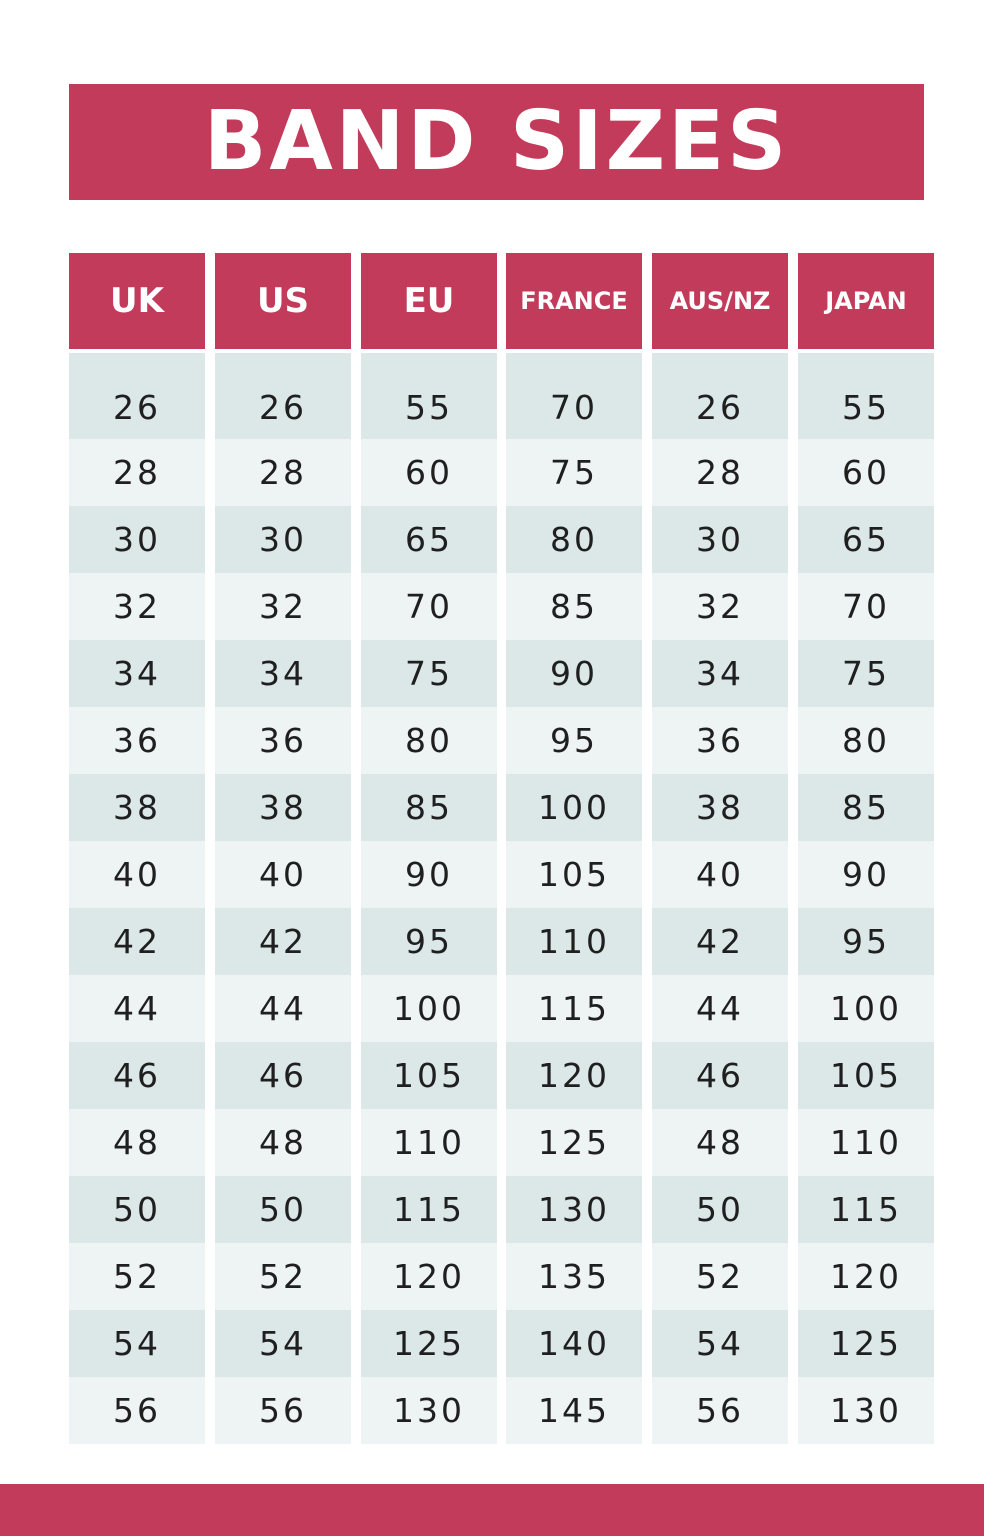 The height and width of the screenshot is (1536, 984). Describe the element at coordinates (137, 606) in the screenshot. I see `cell-value: 32` at that location.